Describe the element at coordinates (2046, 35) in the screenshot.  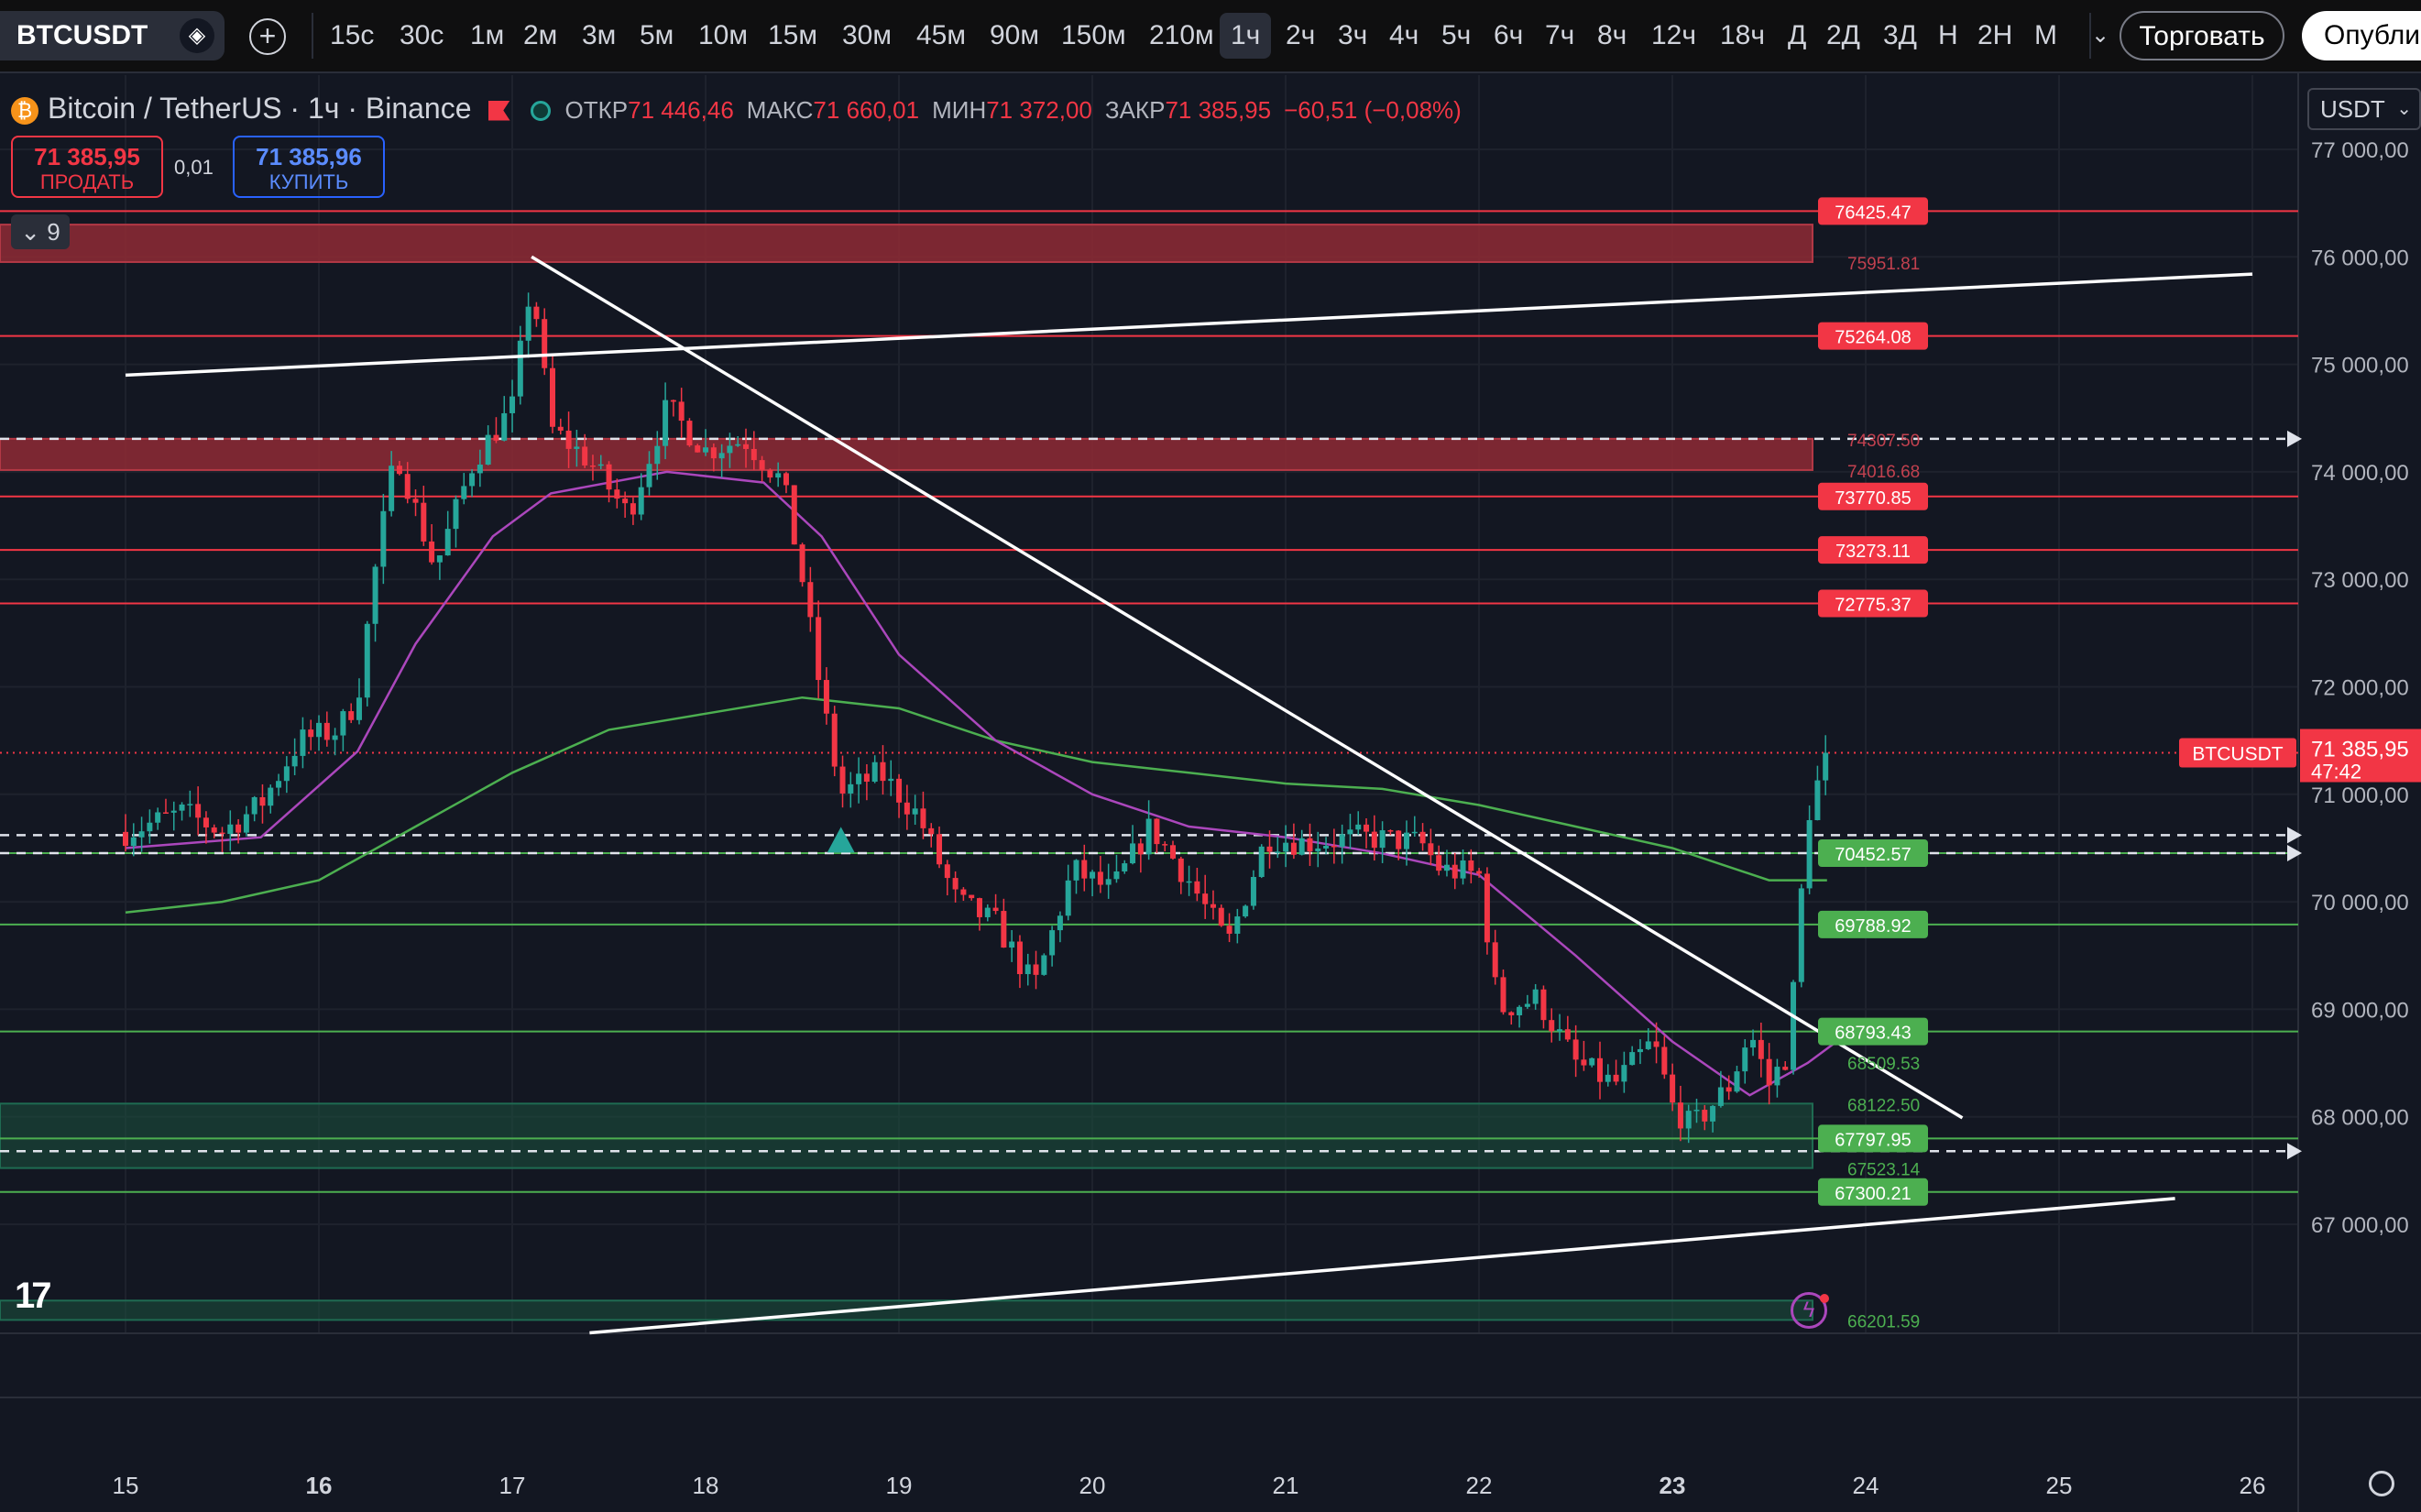
I see `timeframe-М: М` at that location.